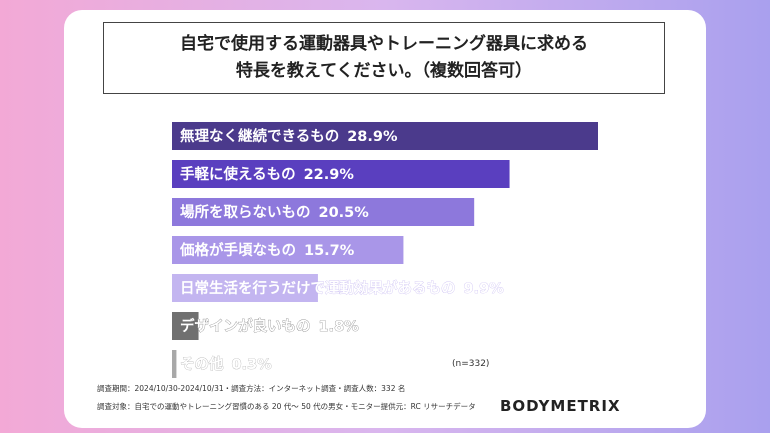  I want to click on bar-label-5: 日常生活を行うだけで運動効果があるもの 9.9%, so click(342, 288).